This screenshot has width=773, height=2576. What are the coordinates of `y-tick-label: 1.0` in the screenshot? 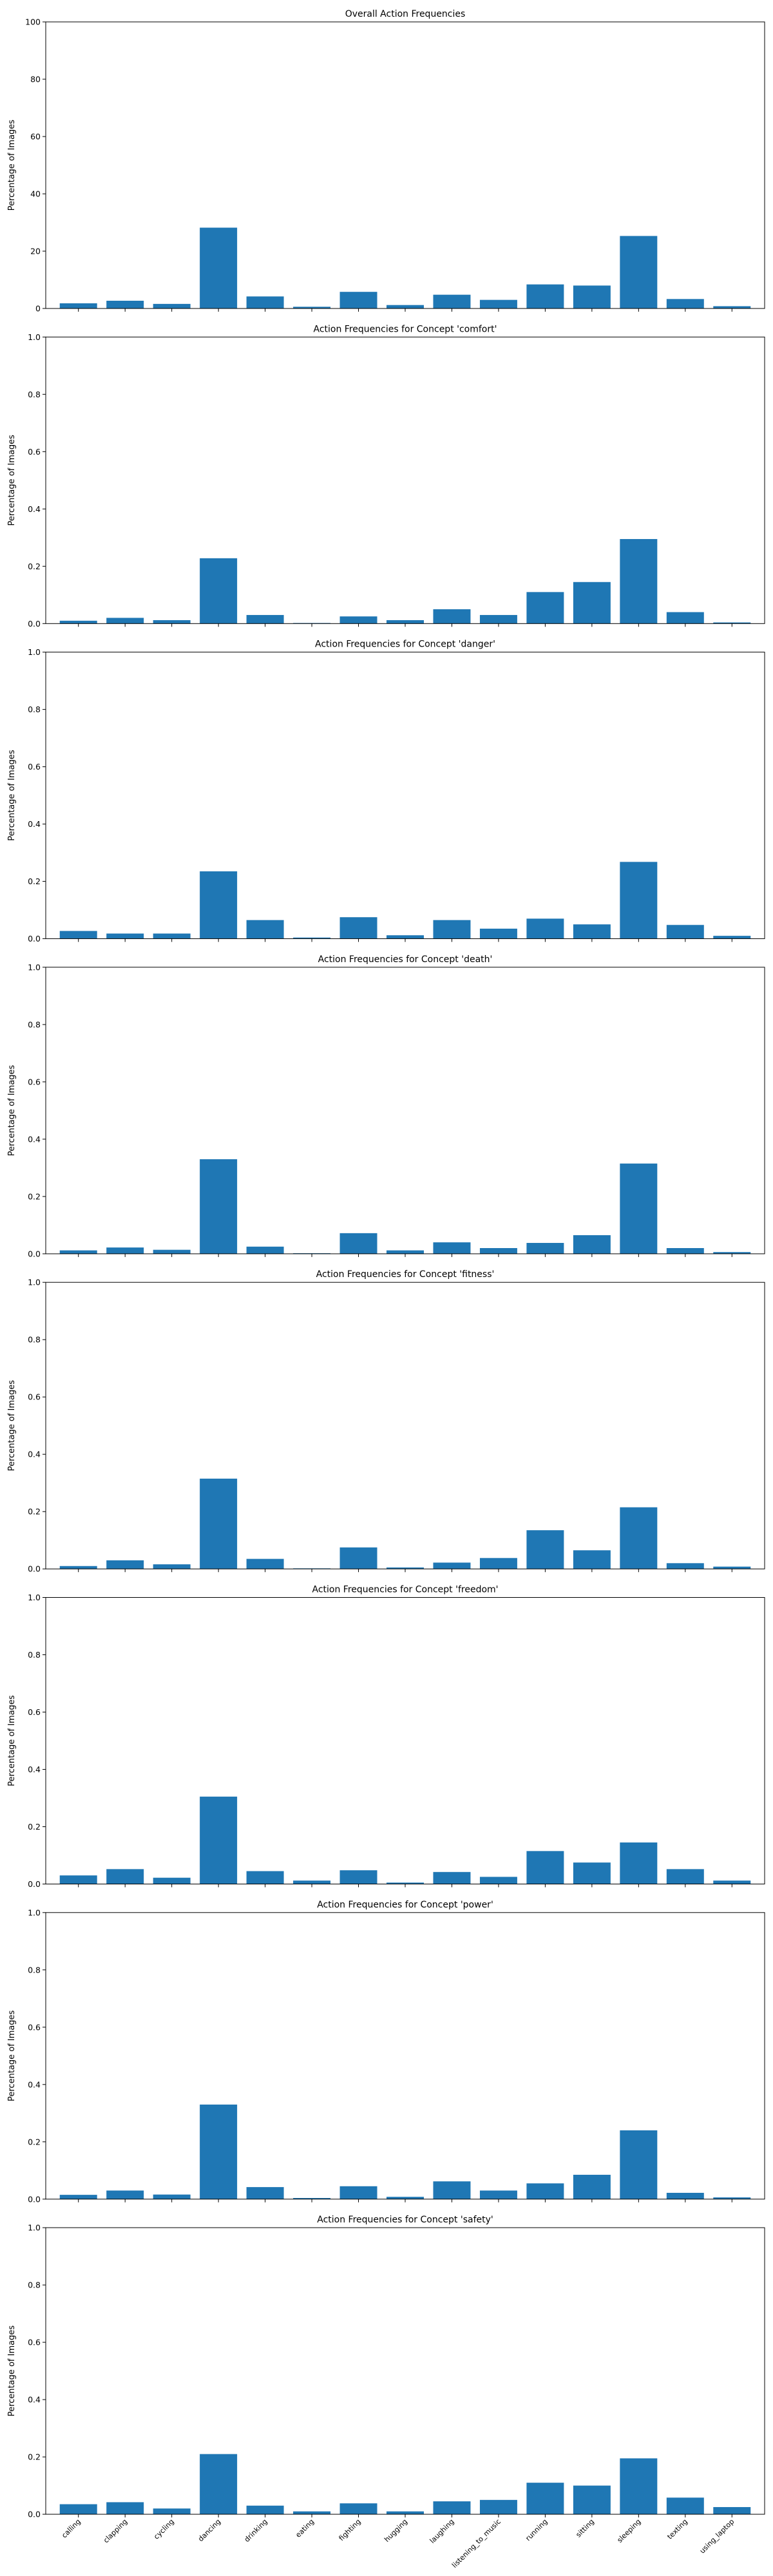 It's located at (34, 1597).